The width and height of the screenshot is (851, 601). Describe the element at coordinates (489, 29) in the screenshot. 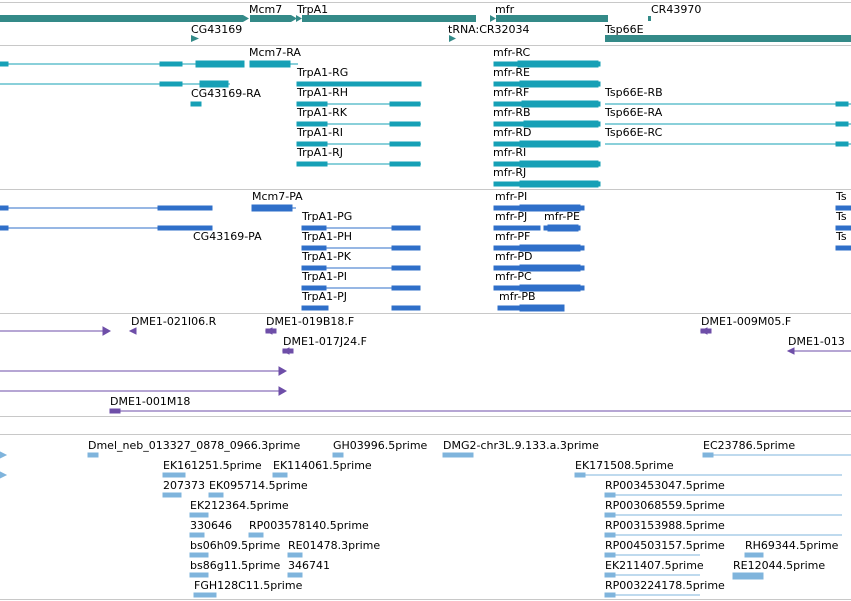

I see `genes-feature-label: tRNA:CR32034` at that location.